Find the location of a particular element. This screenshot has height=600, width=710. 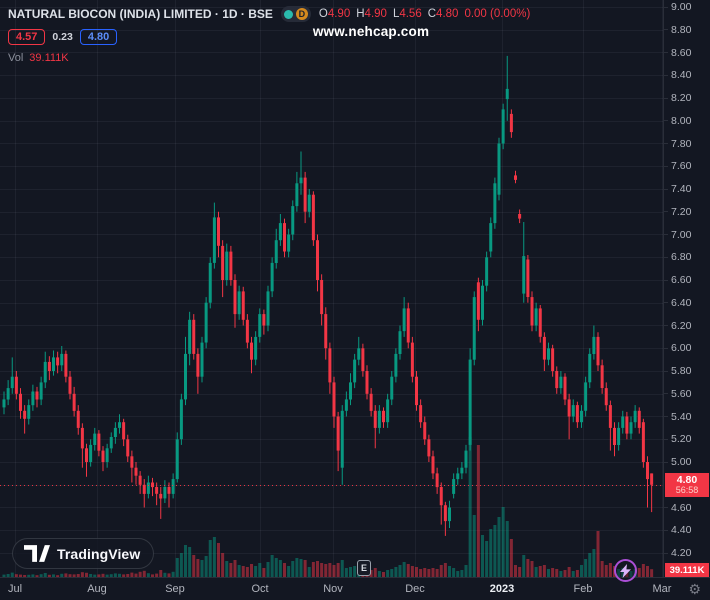

low-value: 4.56 is located at coordinates (410, 14).